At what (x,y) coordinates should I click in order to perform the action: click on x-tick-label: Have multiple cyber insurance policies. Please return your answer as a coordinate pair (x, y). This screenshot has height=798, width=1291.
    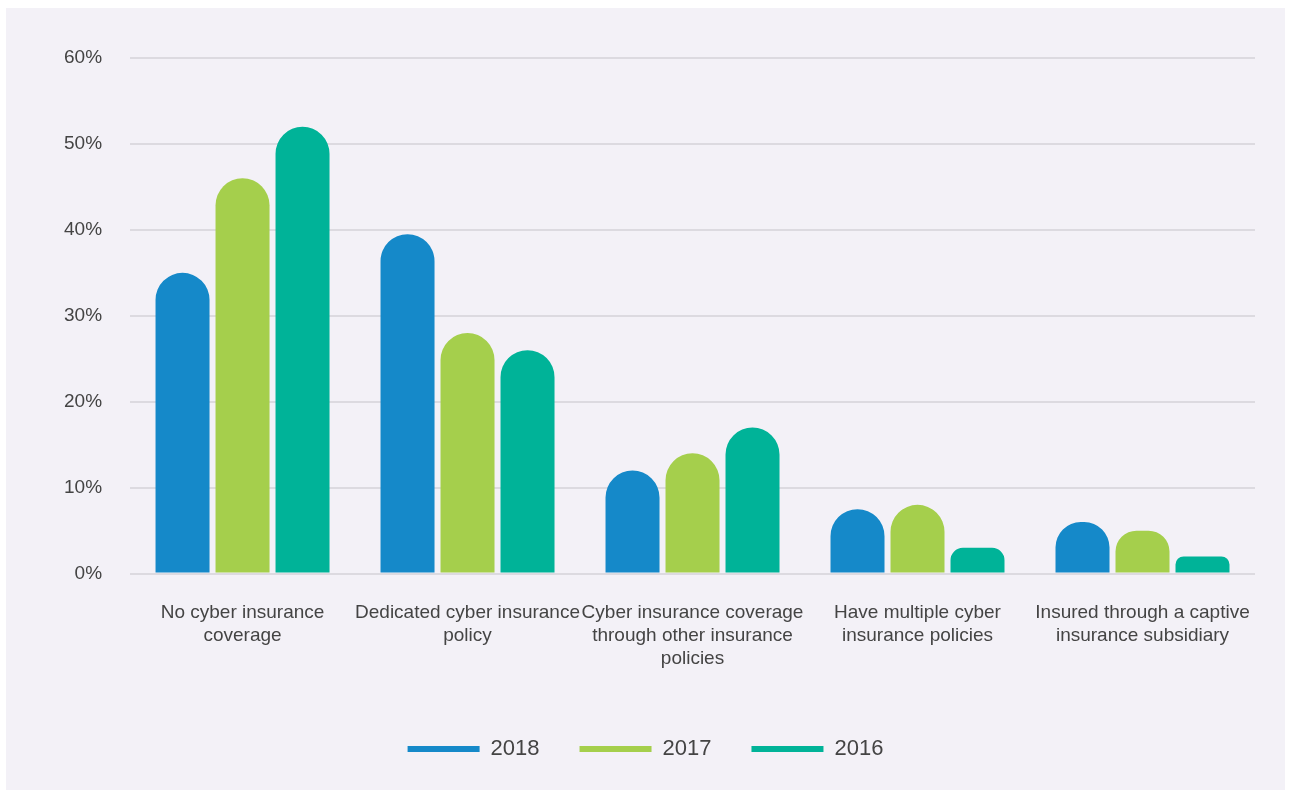
    Looking at the image, I should click on (918, 623).